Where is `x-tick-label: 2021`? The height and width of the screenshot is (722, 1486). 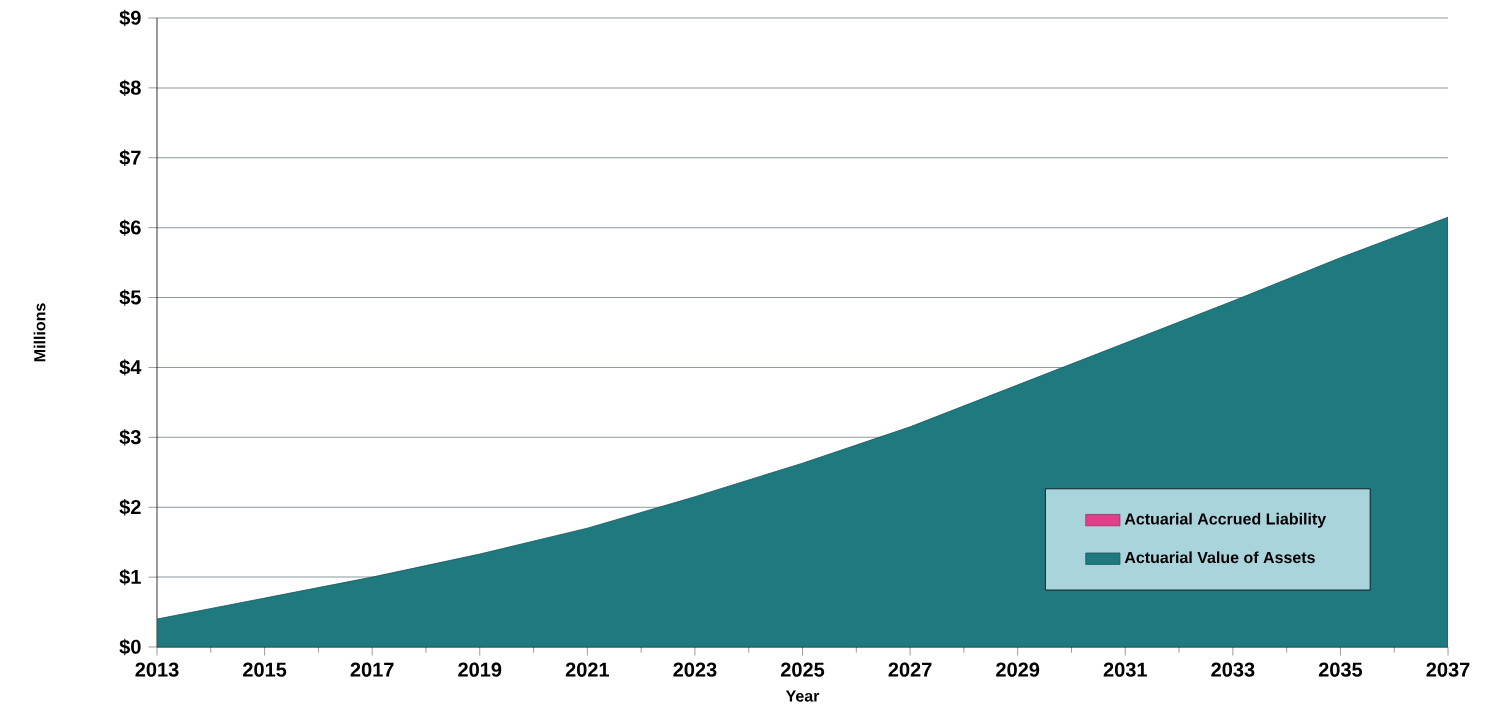
x-tick-label: 2021 is located at coordinates (587, 669).